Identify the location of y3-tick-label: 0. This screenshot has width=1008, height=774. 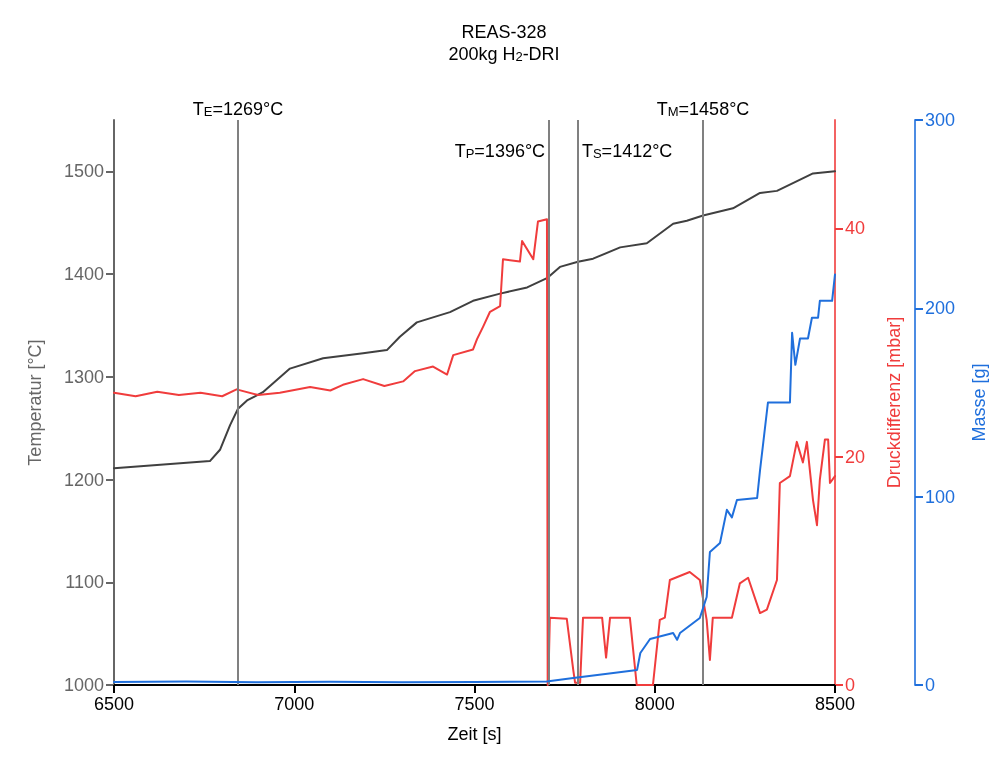
(930, 685).